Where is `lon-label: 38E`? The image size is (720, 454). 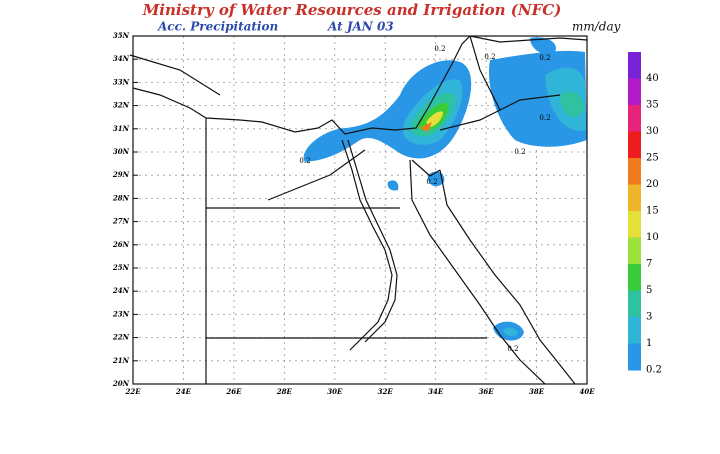
lon-label: 38E is located at coordinates (537, 391).